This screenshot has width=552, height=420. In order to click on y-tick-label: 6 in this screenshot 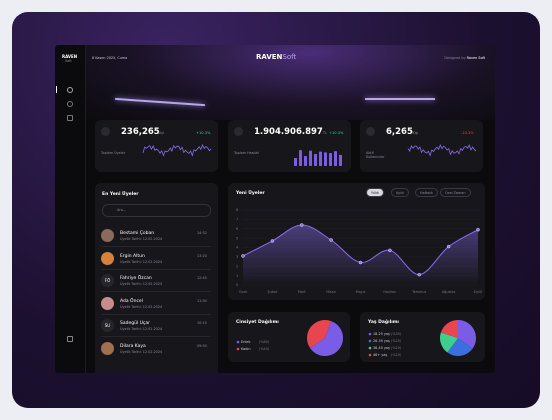, I will do `click(237, 229)`.